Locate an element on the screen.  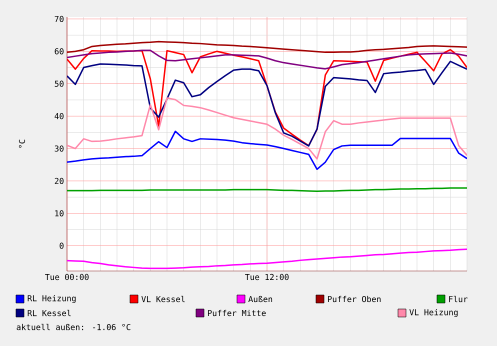
legend-label: RL Heizung is located at coordinates (52, 299).